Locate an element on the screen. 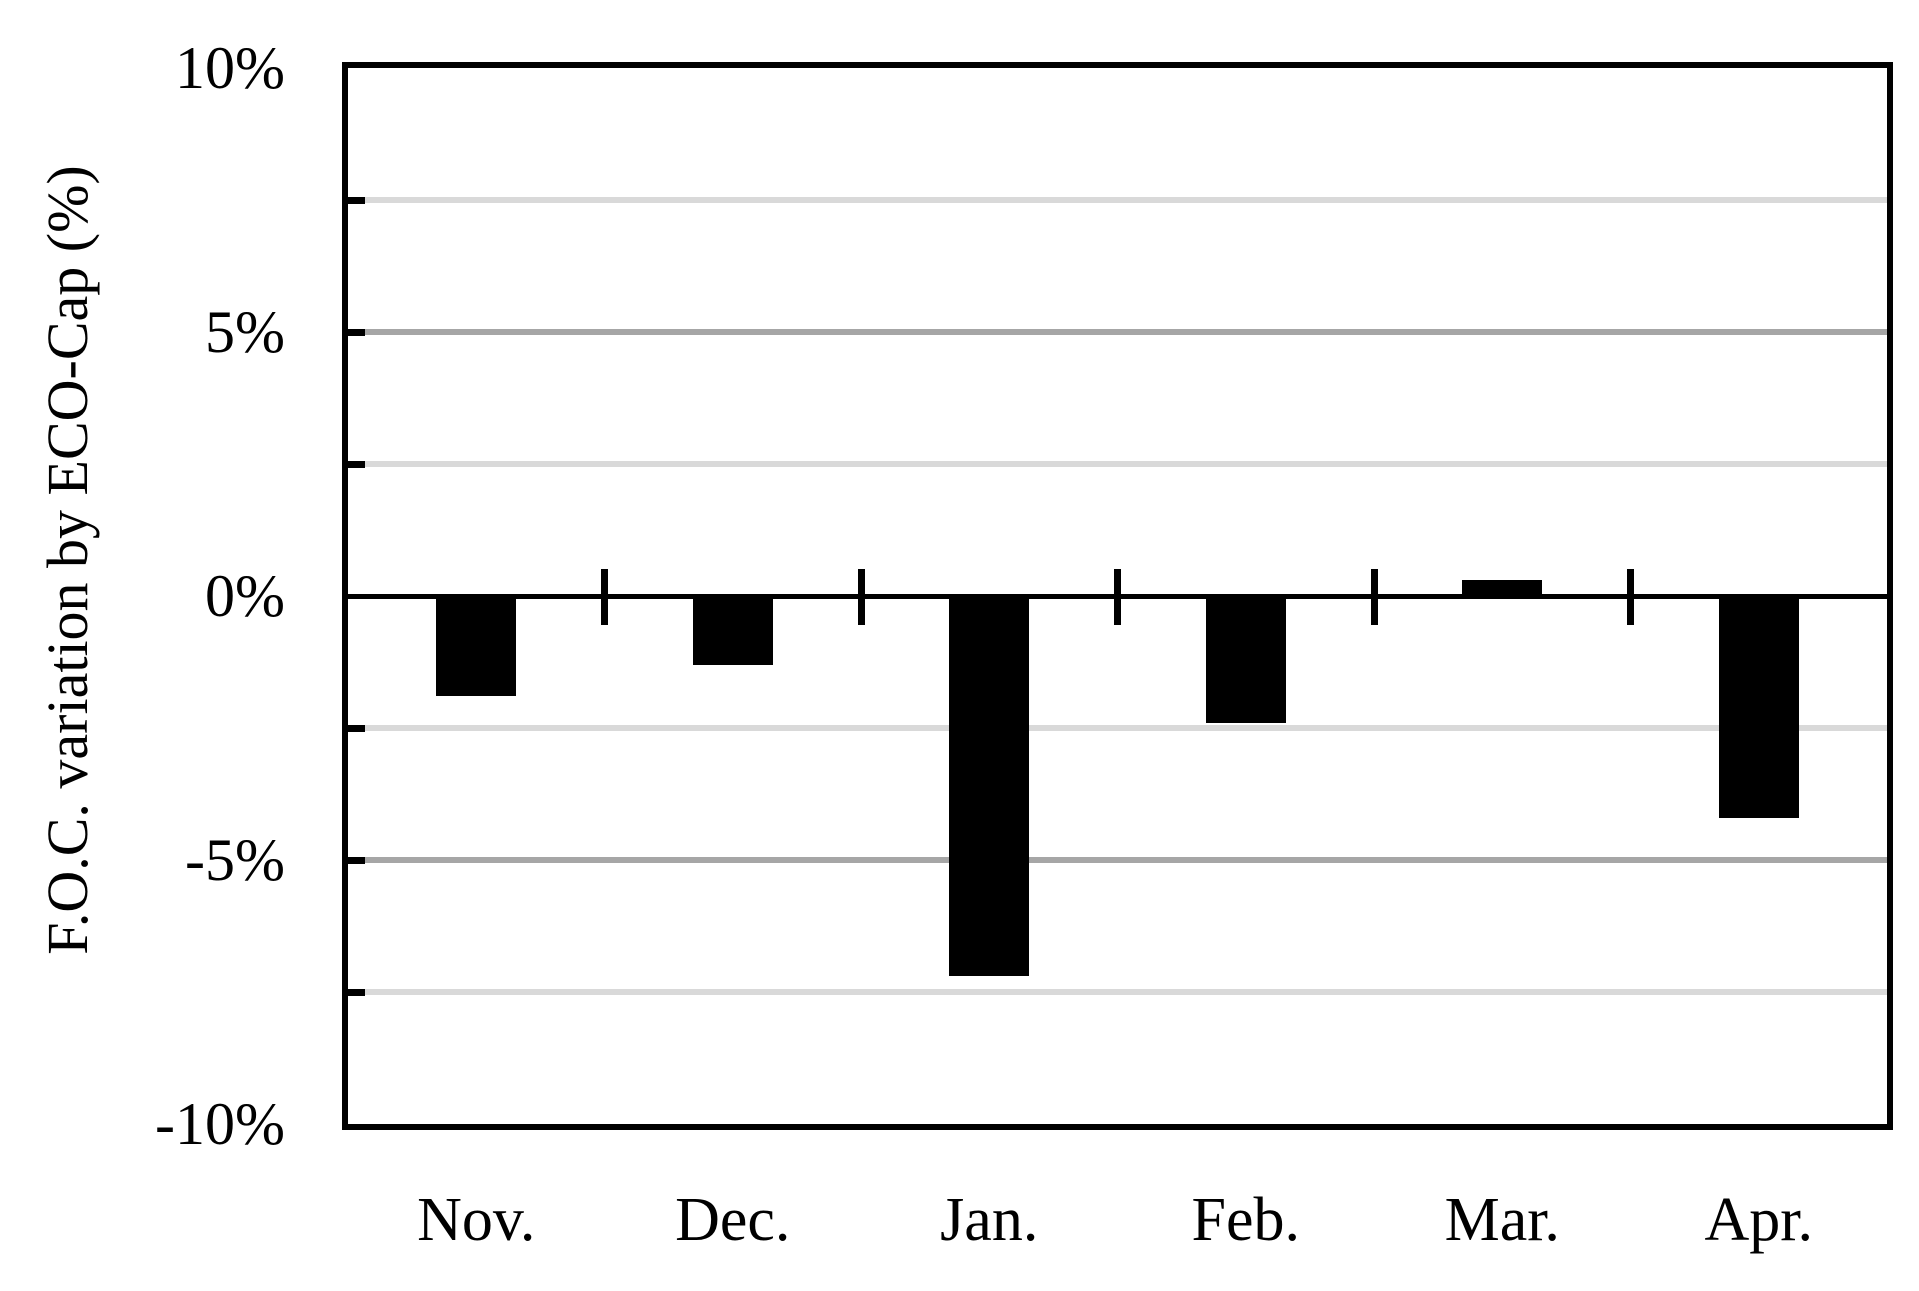  x-category-label-mar: Mar. is located at coordinates (1502, 1220).